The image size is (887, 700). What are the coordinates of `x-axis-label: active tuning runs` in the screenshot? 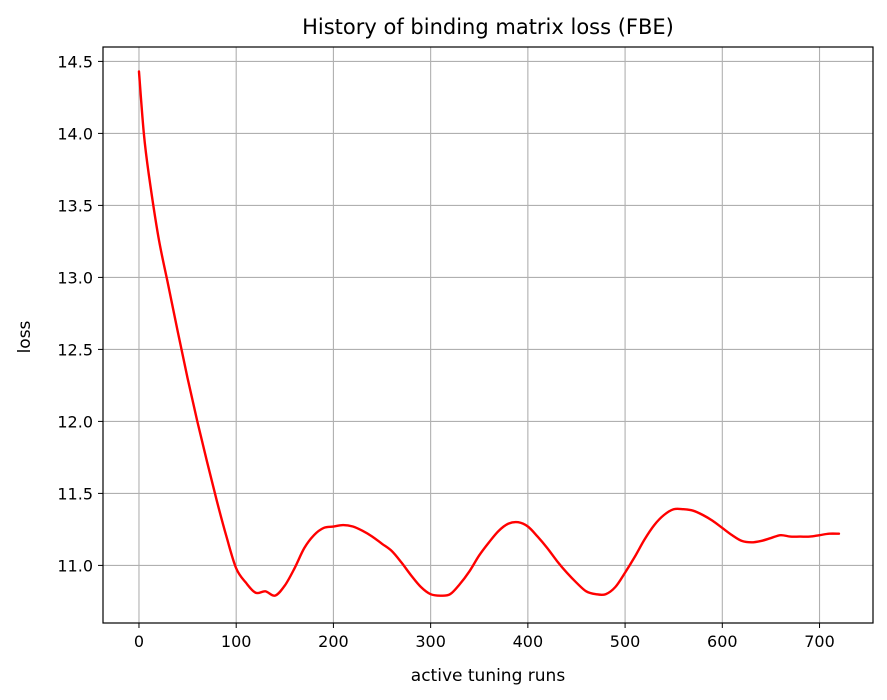 It's located at (488, 676).